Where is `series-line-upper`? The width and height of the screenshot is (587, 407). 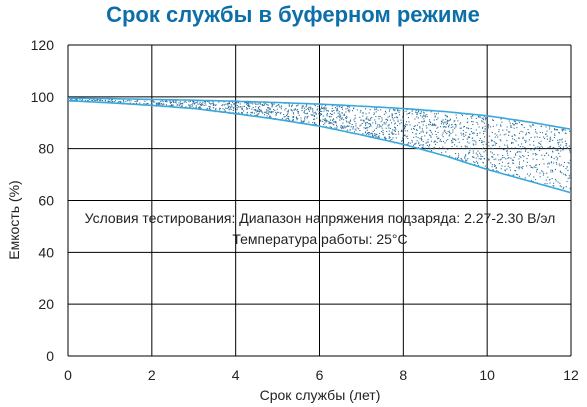
series-line-upper is located at coordinates (319, 113).